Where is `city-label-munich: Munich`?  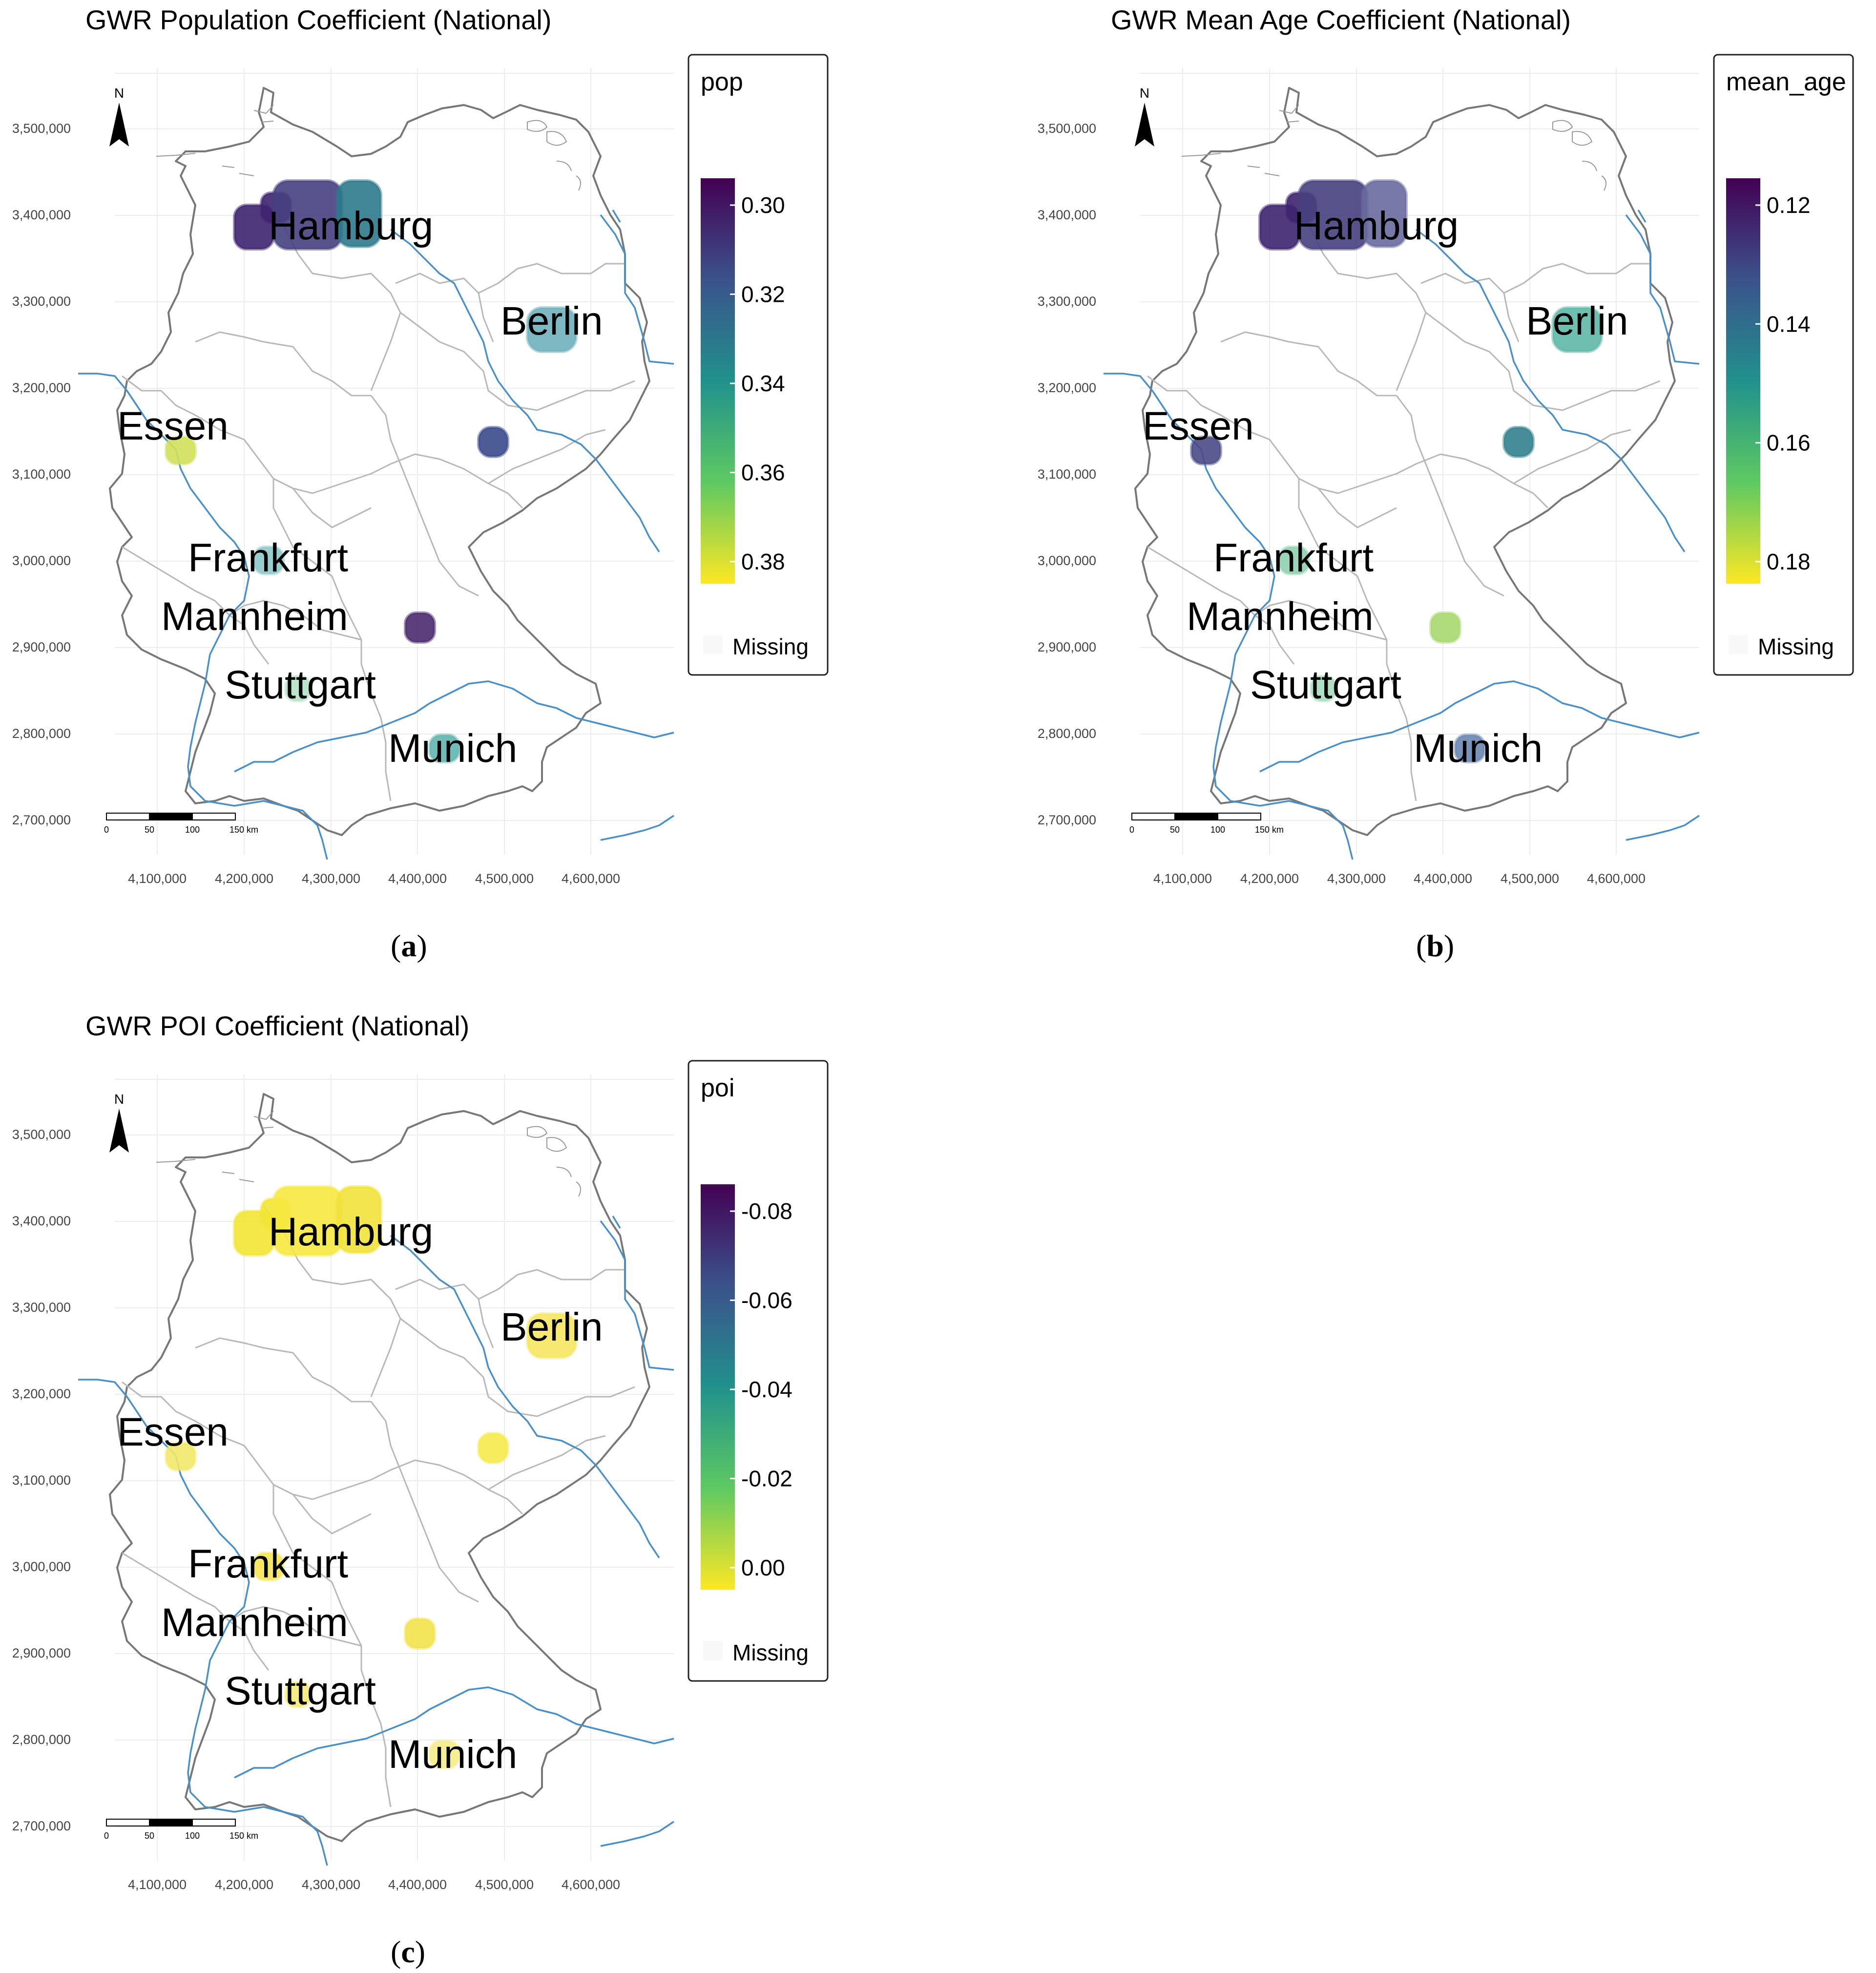
city-label-munich: Munich is located at coordinates (453, 748).